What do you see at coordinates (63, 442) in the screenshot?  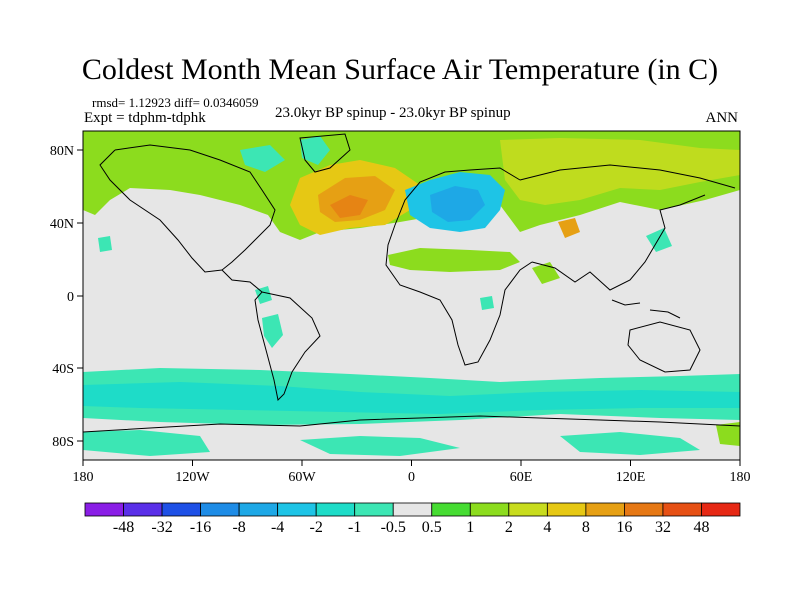 I see `lat-label: 80S` at bounding box center [63, 442].